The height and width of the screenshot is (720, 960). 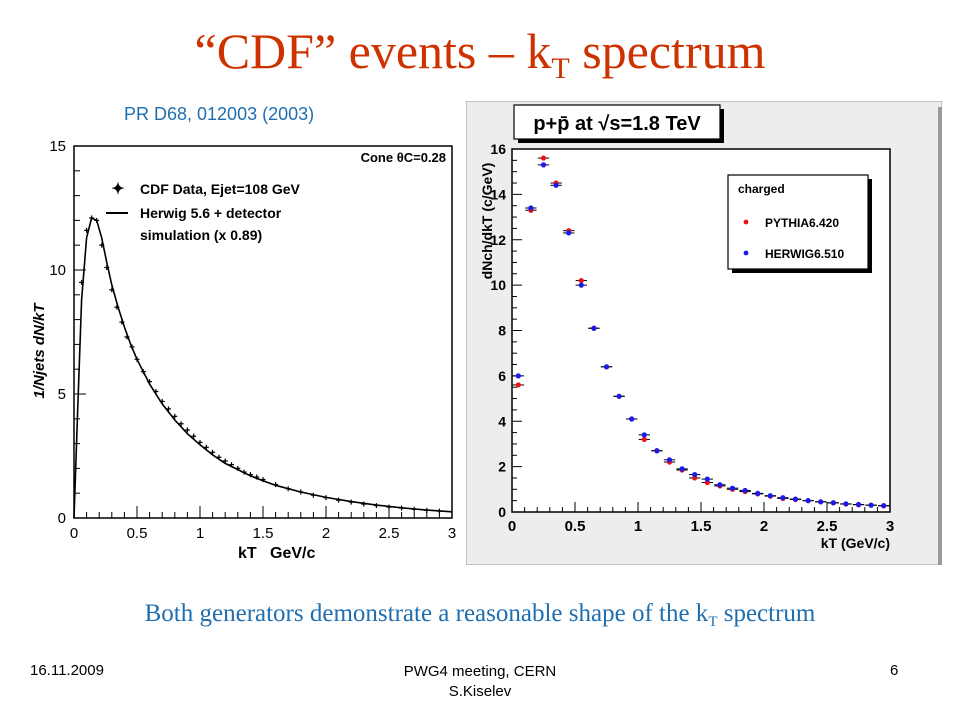 What do you see at coordinates (940, 336) in the screenshot?
I see `canvas-shadow` at bounding box center [940, 336].